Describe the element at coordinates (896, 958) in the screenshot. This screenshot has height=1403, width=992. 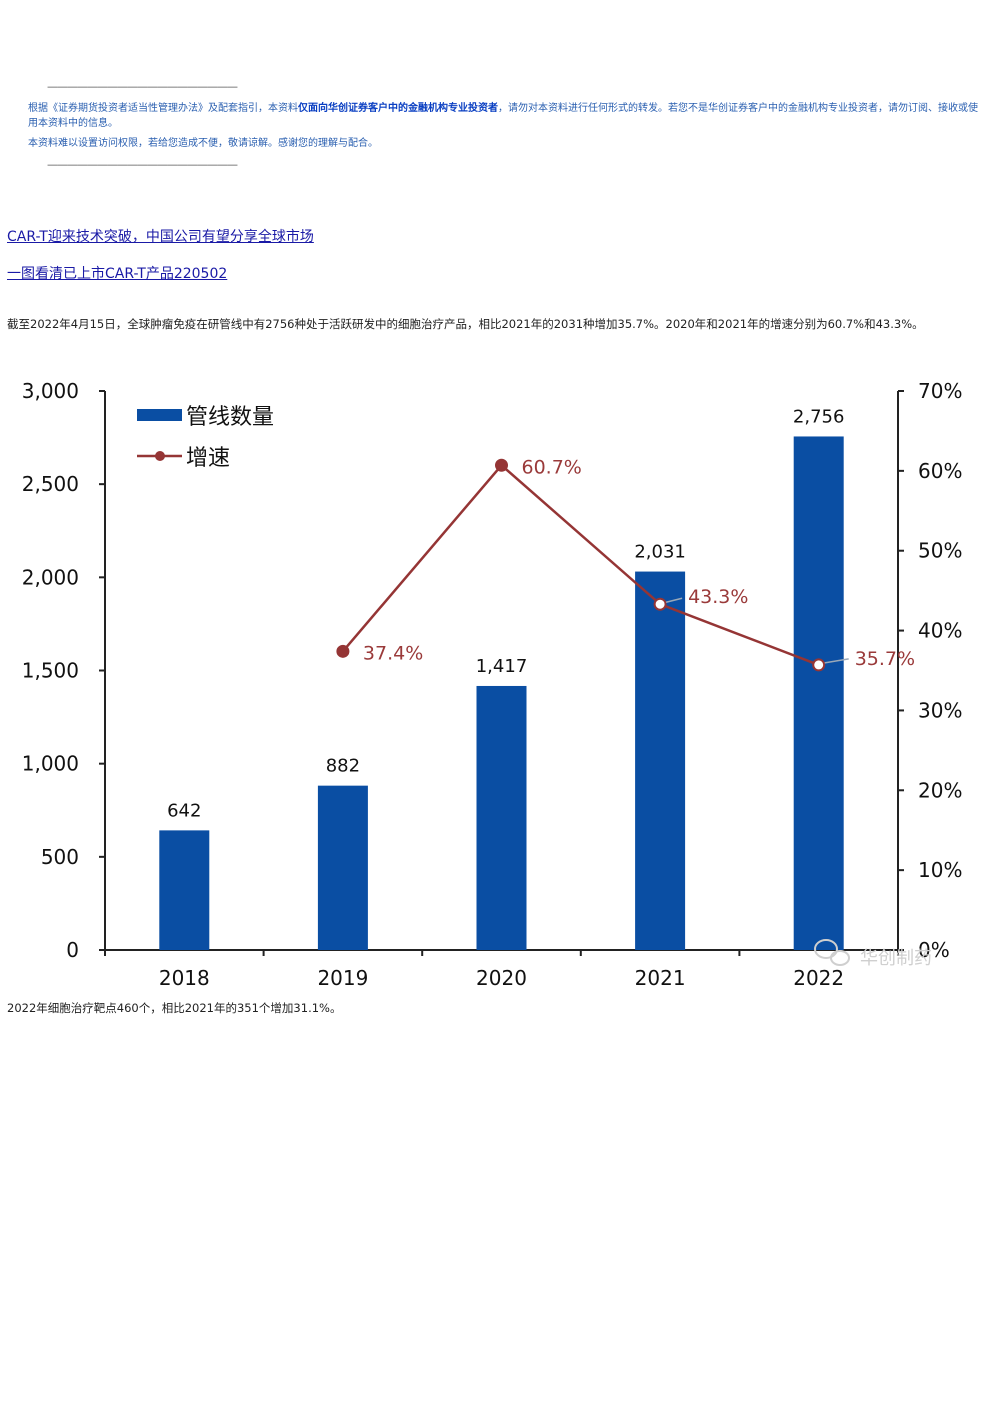
I see `watermark-text: 华创制药` at that location.